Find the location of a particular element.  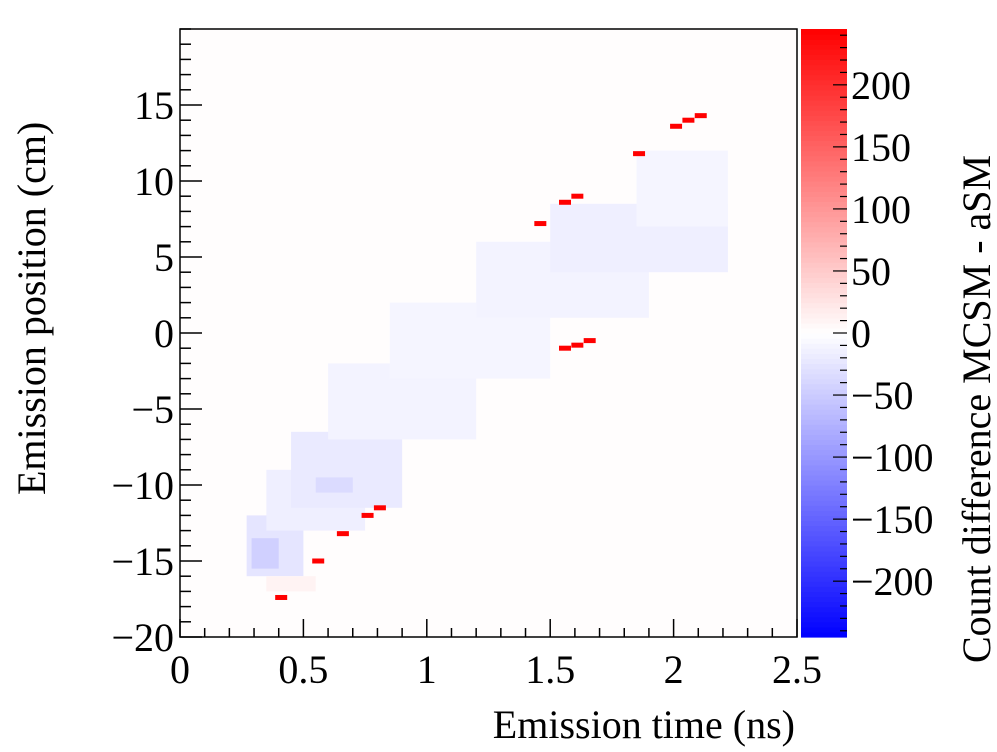

colorbar-tick-label: −100 is located at coordinates (892, 457).